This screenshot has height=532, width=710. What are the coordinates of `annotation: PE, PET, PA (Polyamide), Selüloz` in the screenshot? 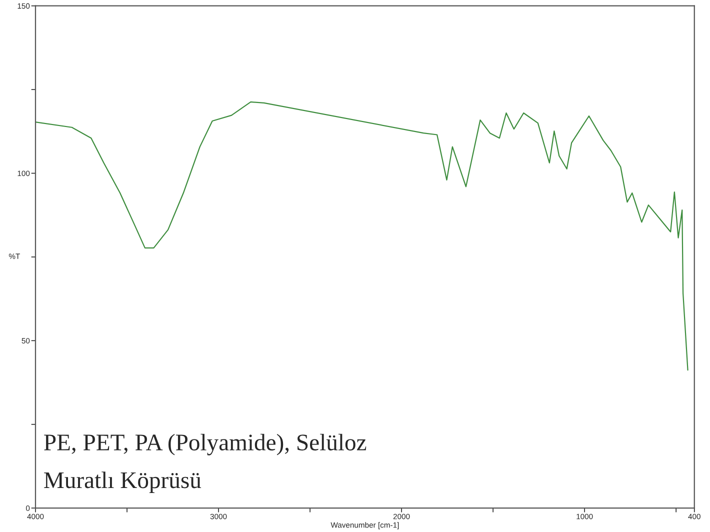 It's located at (205, 445).